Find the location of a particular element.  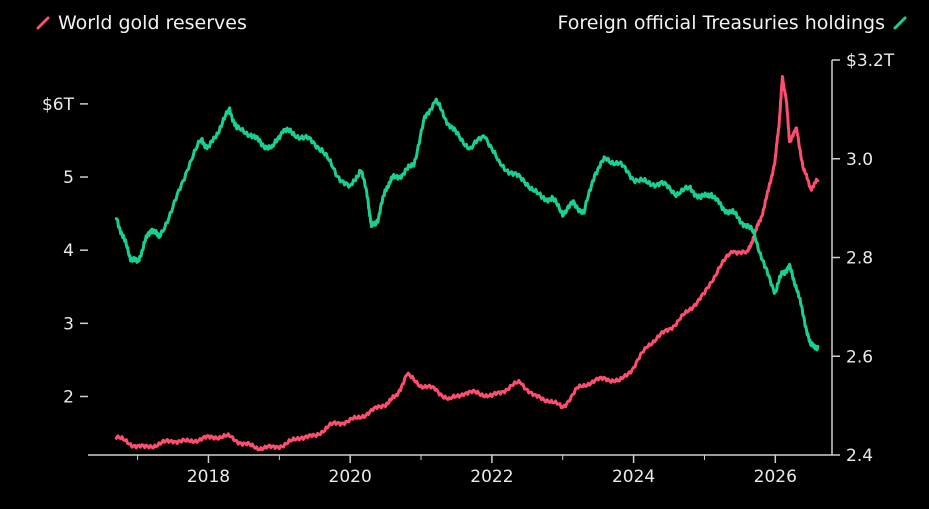

x-tick-label: 2024 is located at coordinates (633, 477).